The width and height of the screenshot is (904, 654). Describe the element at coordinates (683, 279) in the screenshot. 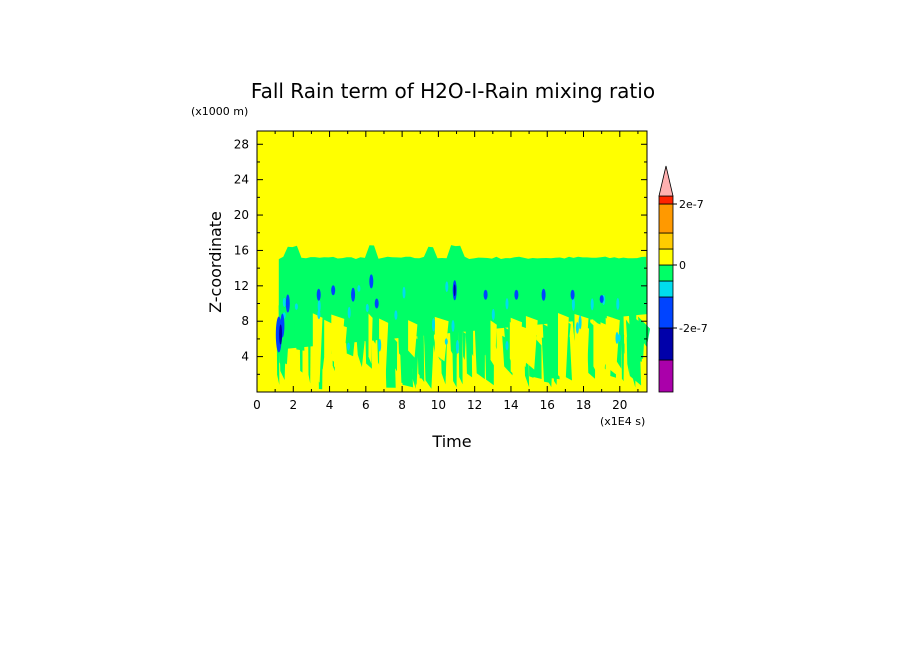

I see `colorbar: 2e-7 0 -2e-7` at that location.